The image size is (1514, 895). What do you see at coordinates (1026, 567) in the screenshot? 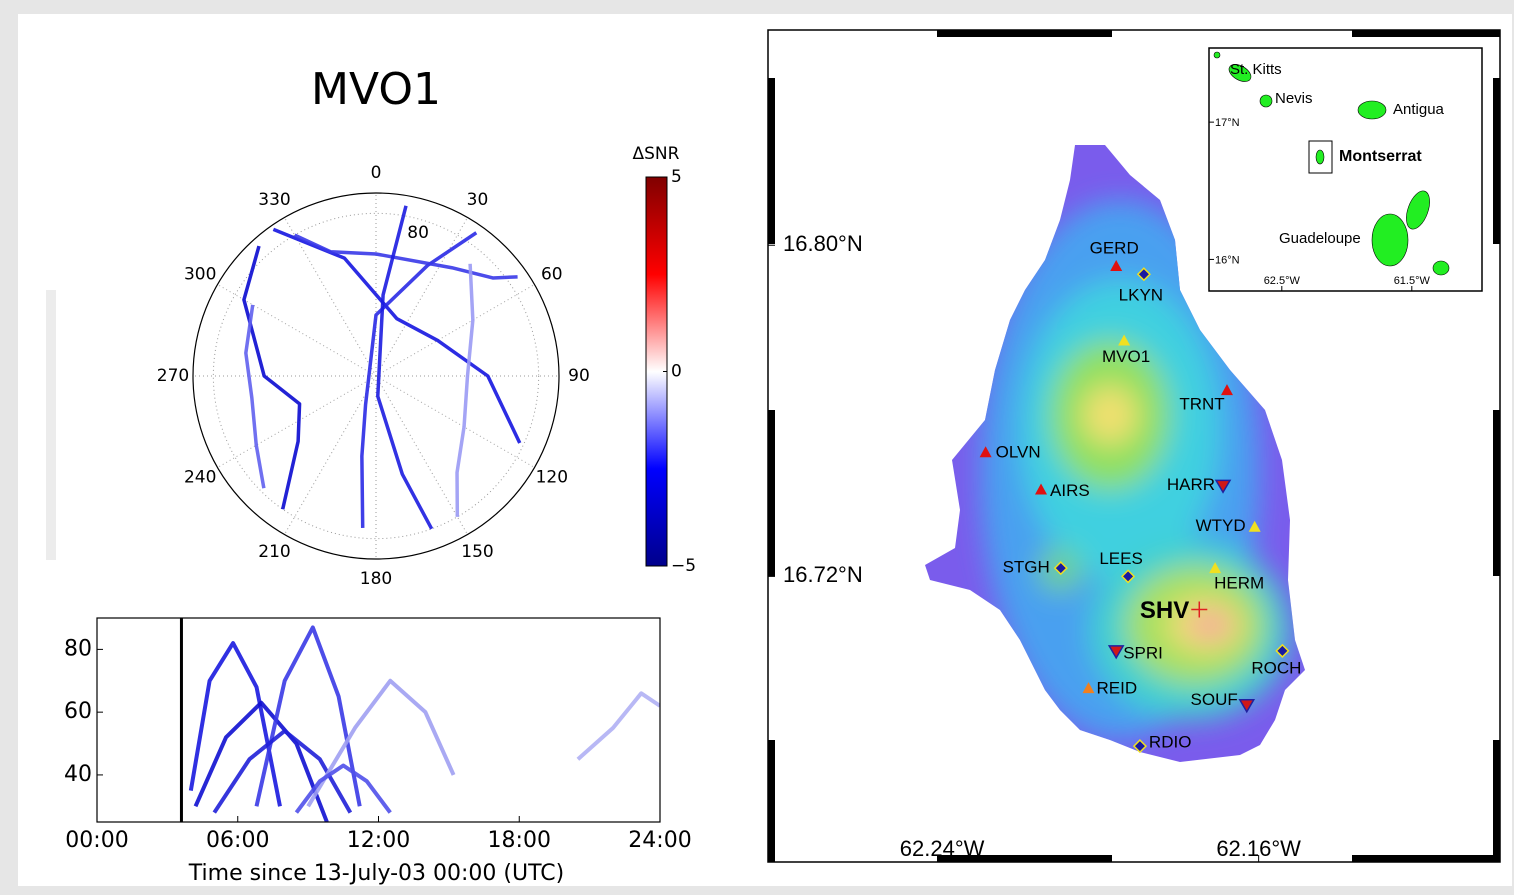
I see `station-label: STGH` at bounding box center [1026, 567].